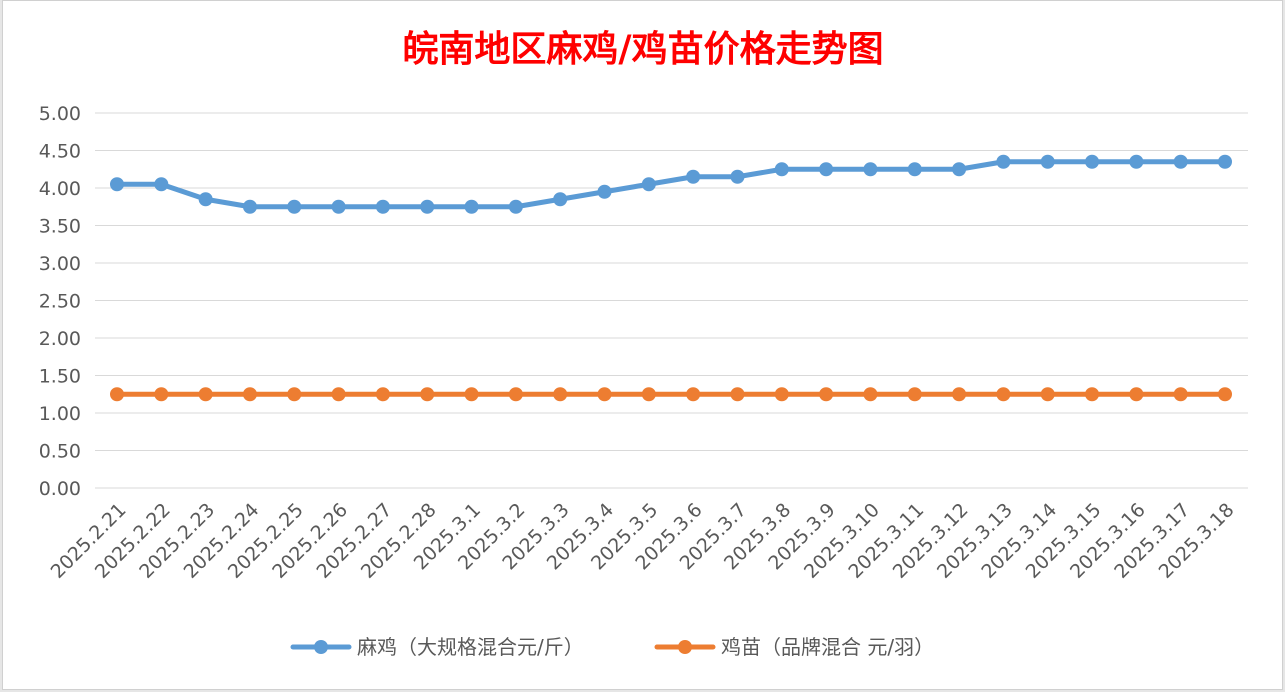 The width and height of the screenshot is (1285, 692). Describe the element at coordinates (60, 489) in the screenshot. I see `y-tick-label: 0.00` at that location.